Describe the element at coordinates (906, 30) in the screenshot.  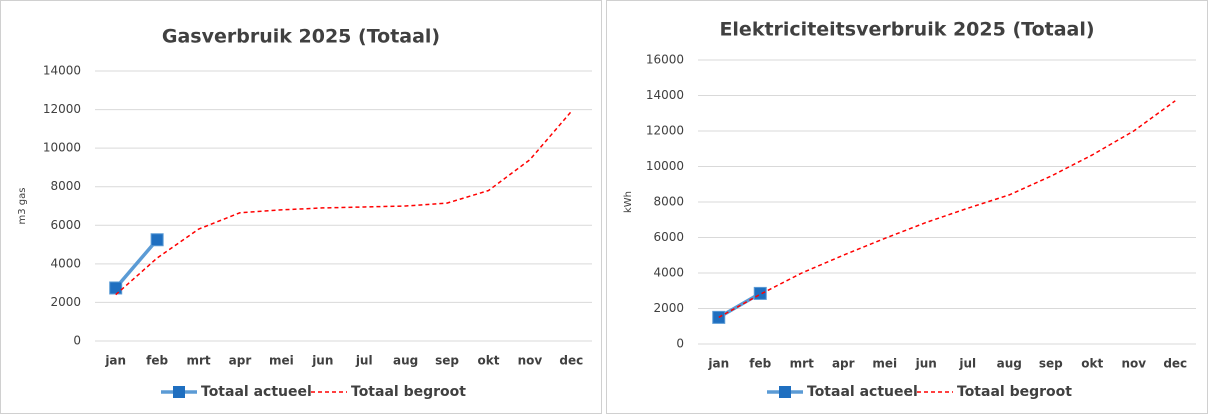
I see `chart-title: Elektriciteitsverbruik 2025 (Totaal)` at that location.